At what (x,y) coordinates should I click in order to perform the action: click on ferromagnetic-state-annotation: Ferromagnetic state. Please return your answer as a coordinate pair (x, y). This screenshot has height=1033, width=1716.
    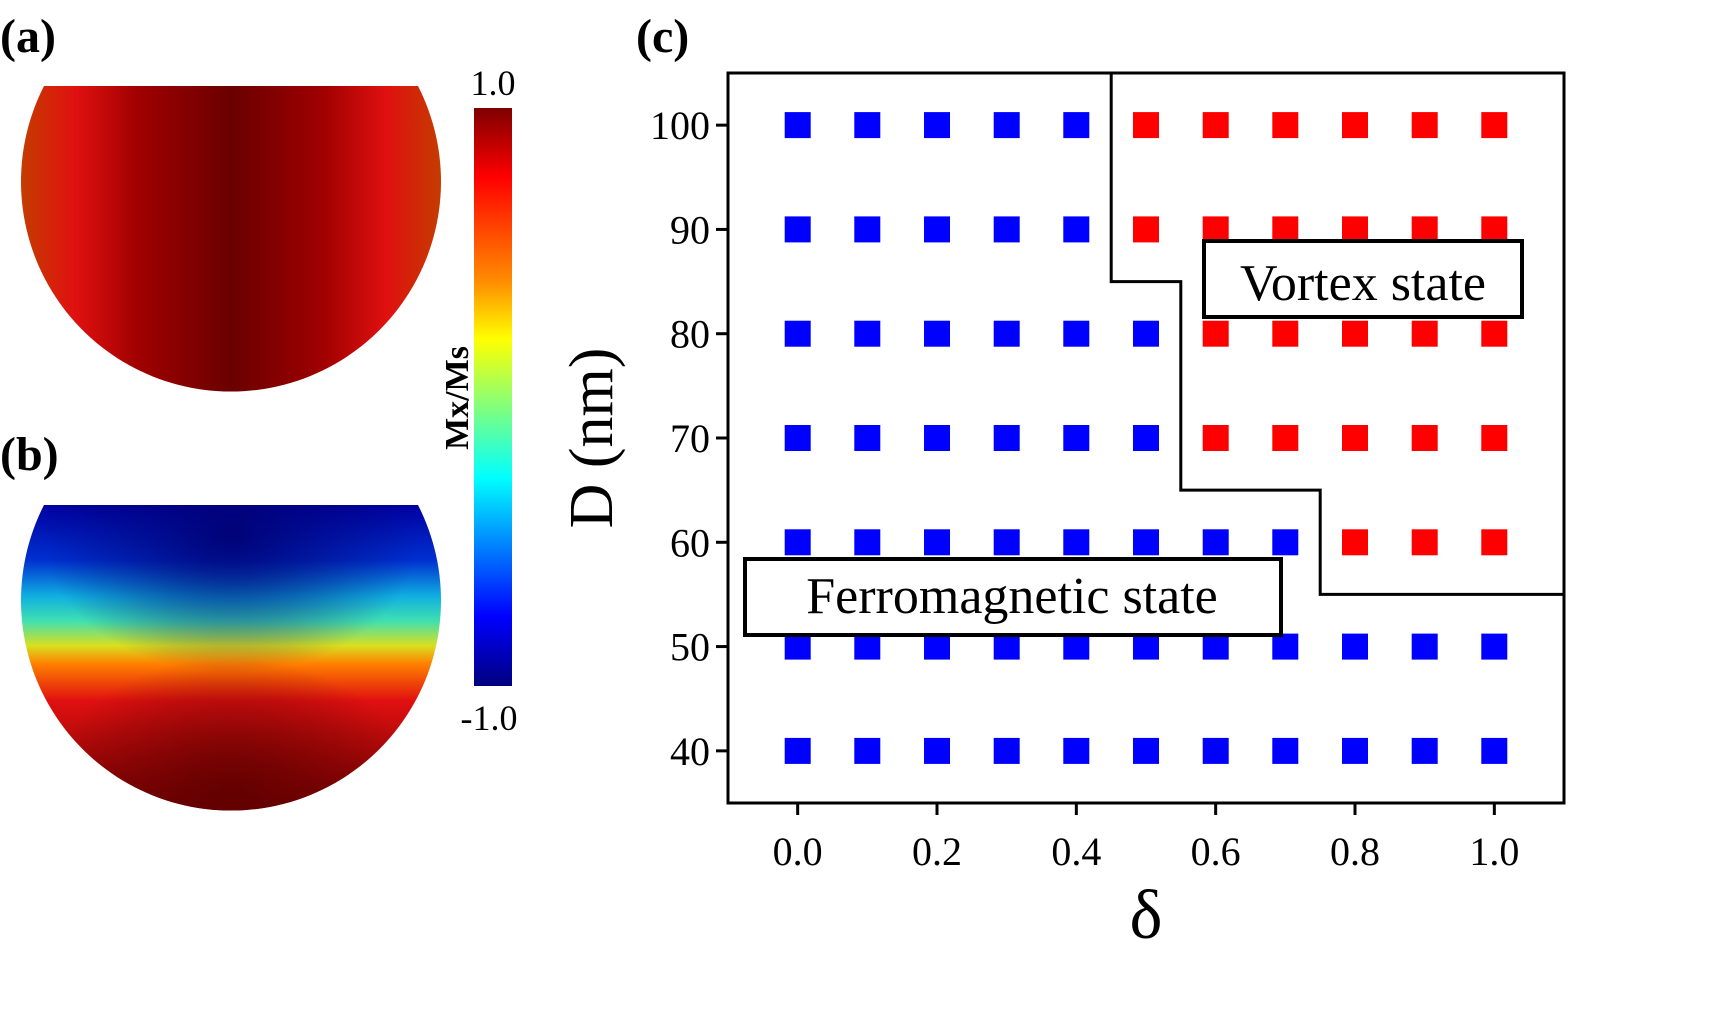
    Looking at the image, I should click on (1013, 597).